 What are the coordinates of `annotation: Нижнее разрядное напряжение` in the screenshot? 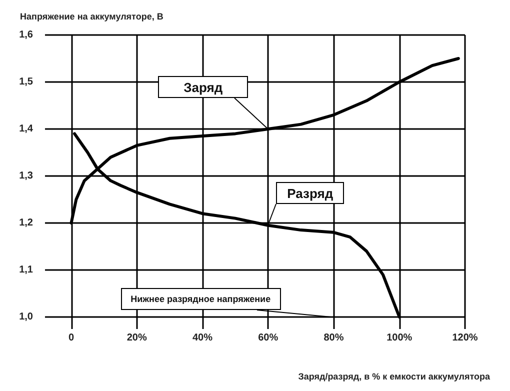 It's located at (200, 299).